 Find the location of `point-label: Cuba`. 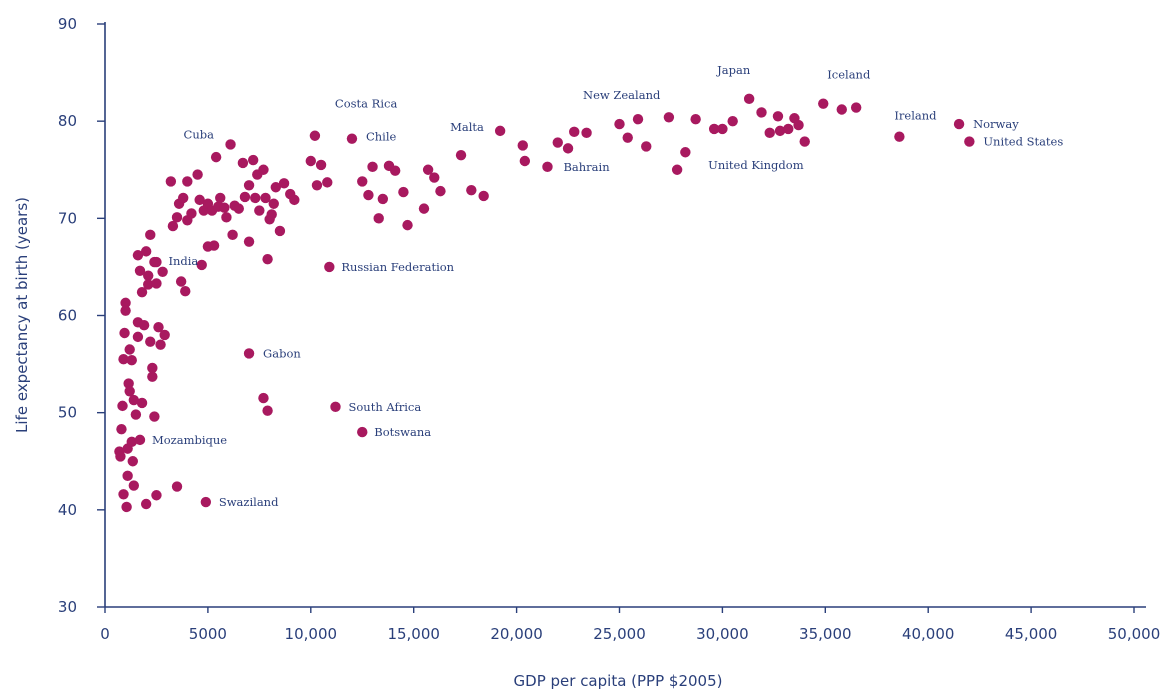

point-label: Cuba is located at coordinates (199, 134).